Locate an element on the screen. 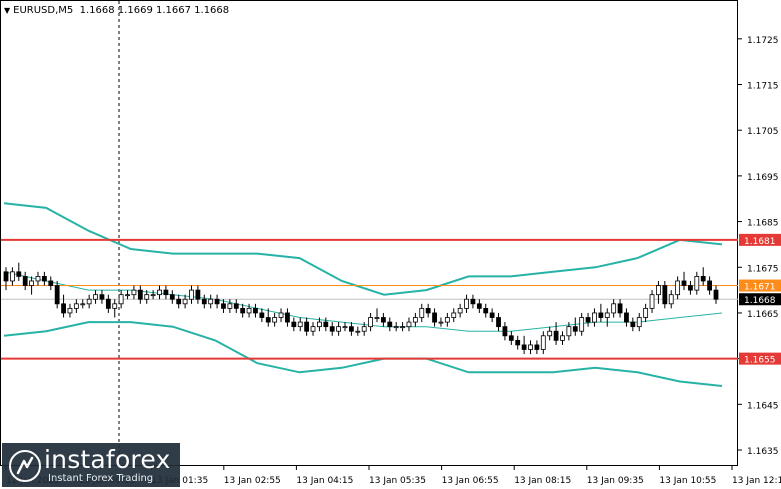 This screenshot has height=489, width=781. x-tick-label: 13 Jan 08:15 is located at coordinates (542, 481).